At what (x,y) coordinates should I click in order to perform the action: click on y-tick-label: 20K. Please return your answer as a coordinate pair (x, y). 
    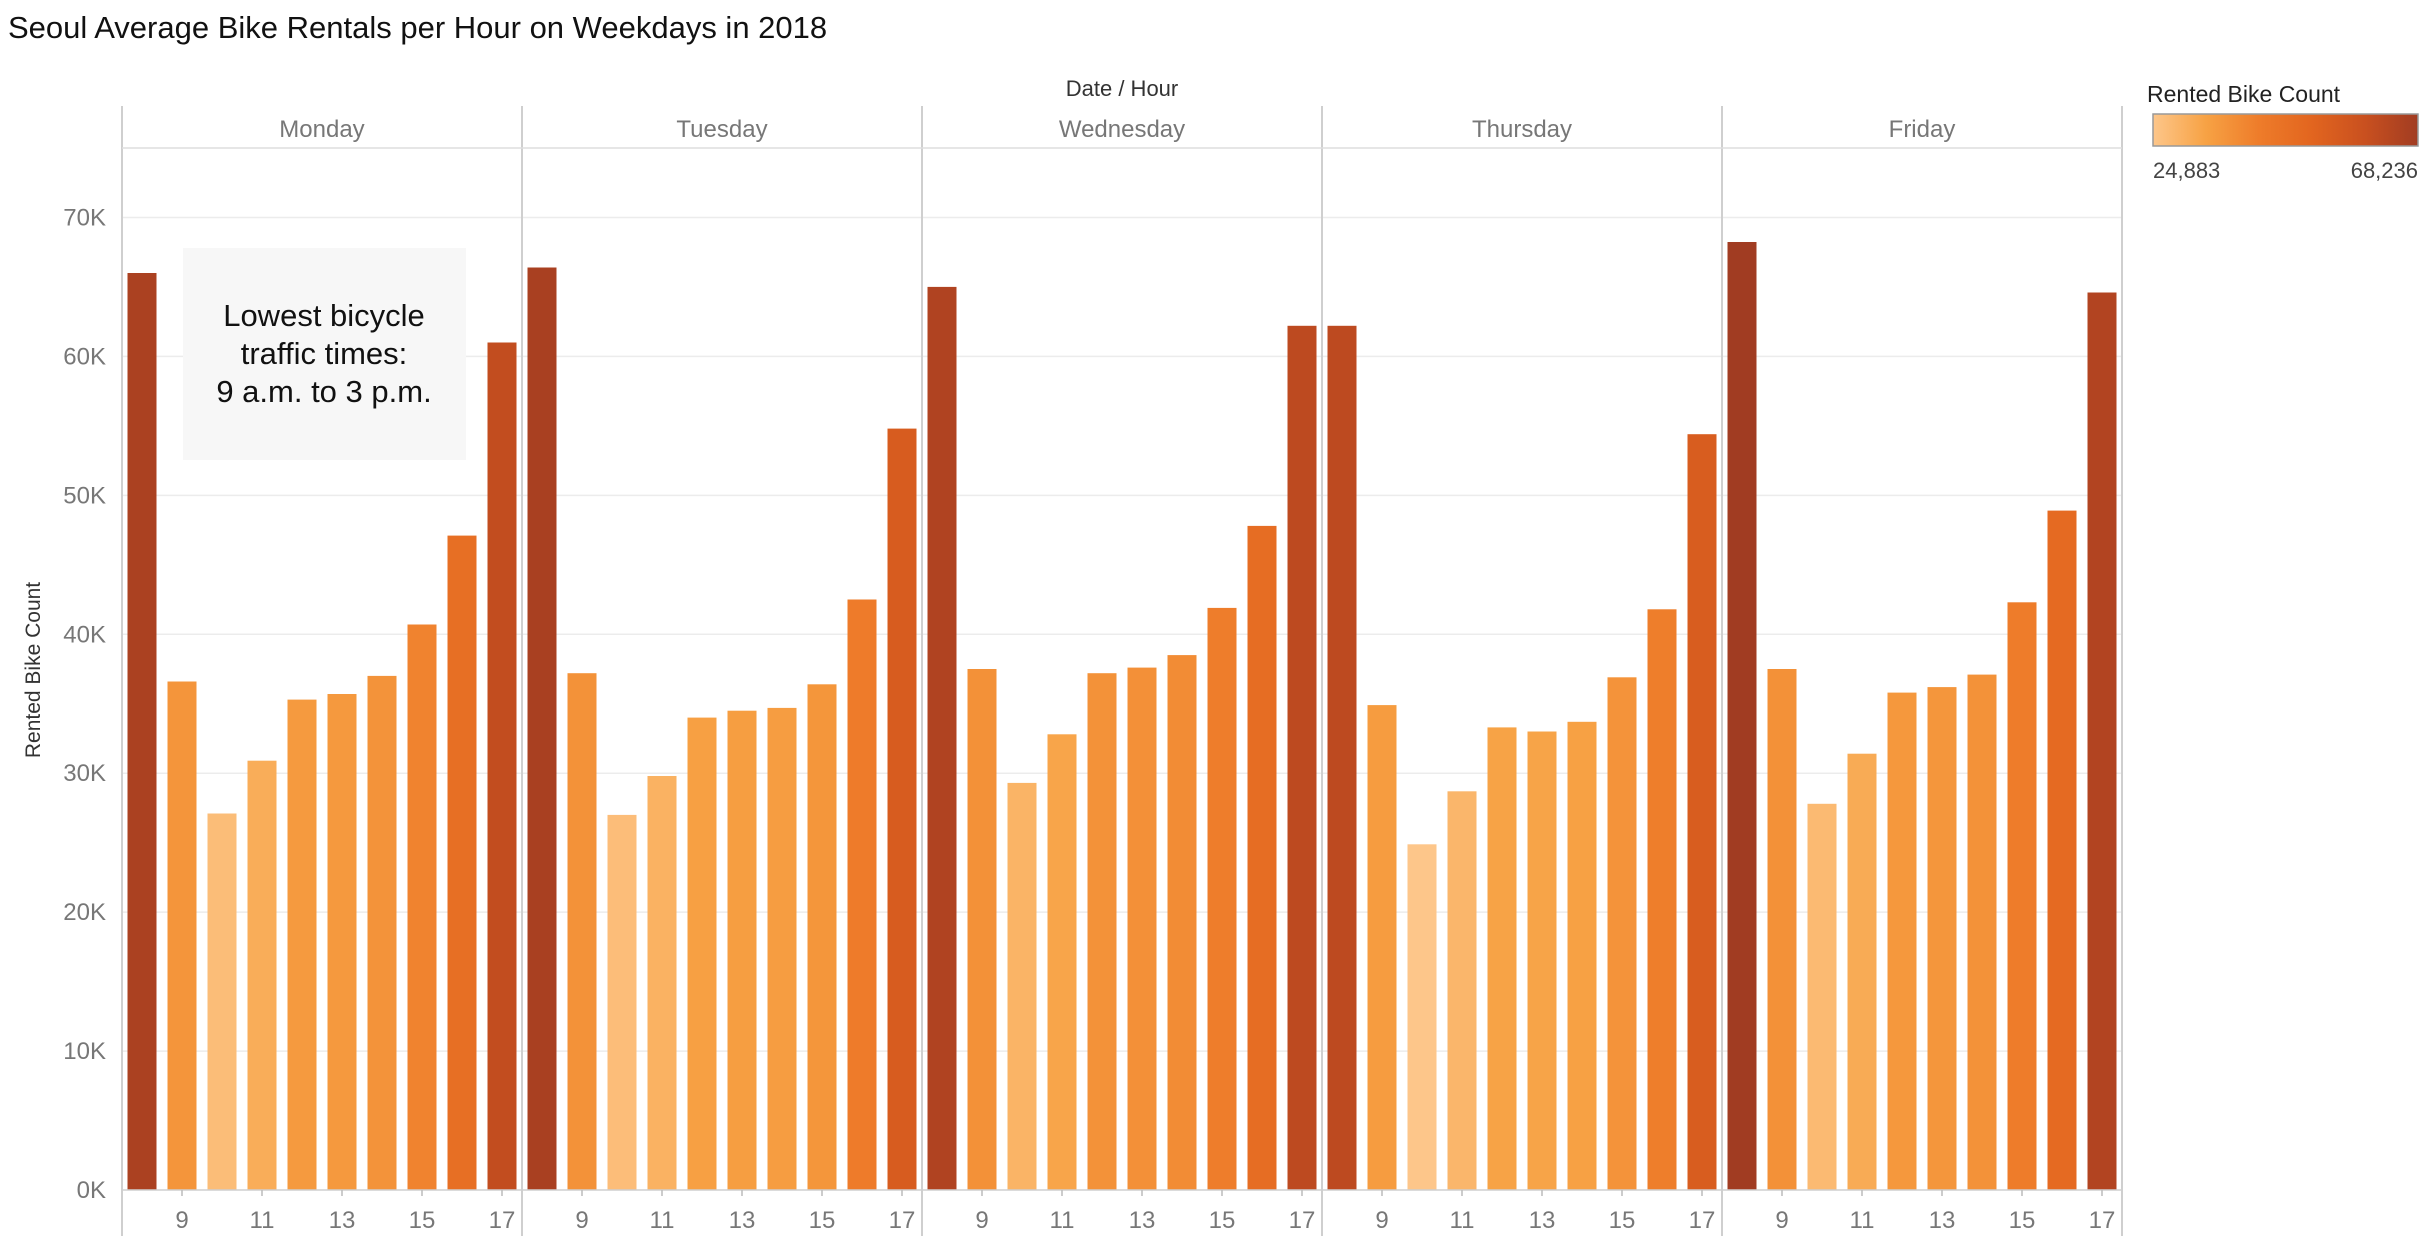
    Looking at the image, I should click on (84, 912).